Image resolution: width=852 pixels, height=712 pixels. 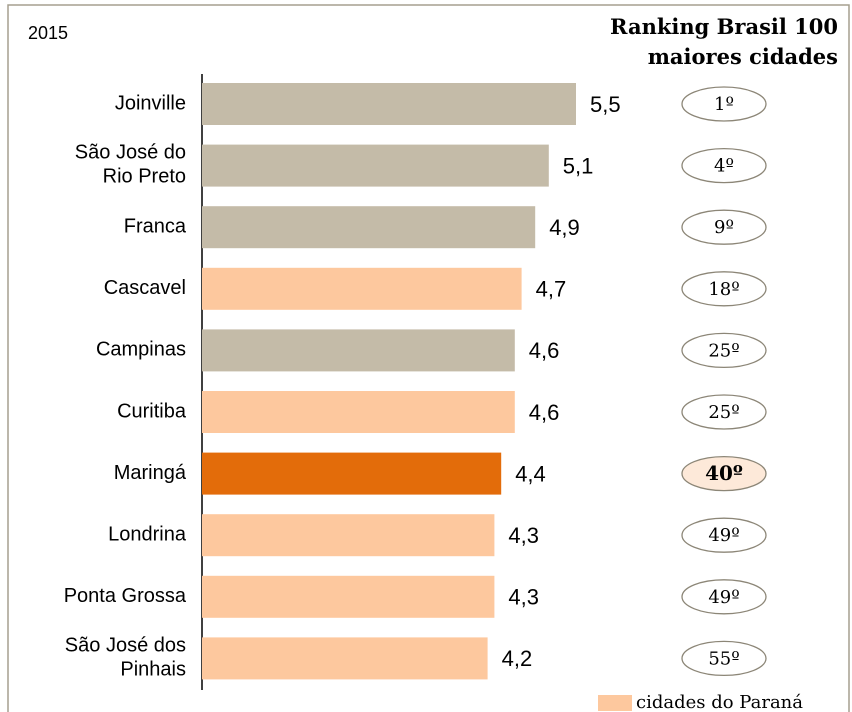 What do you see at coordinates (152, 411) in the screenshot?
I see `category-label: Curitiba` at bounding box center [152, 411].